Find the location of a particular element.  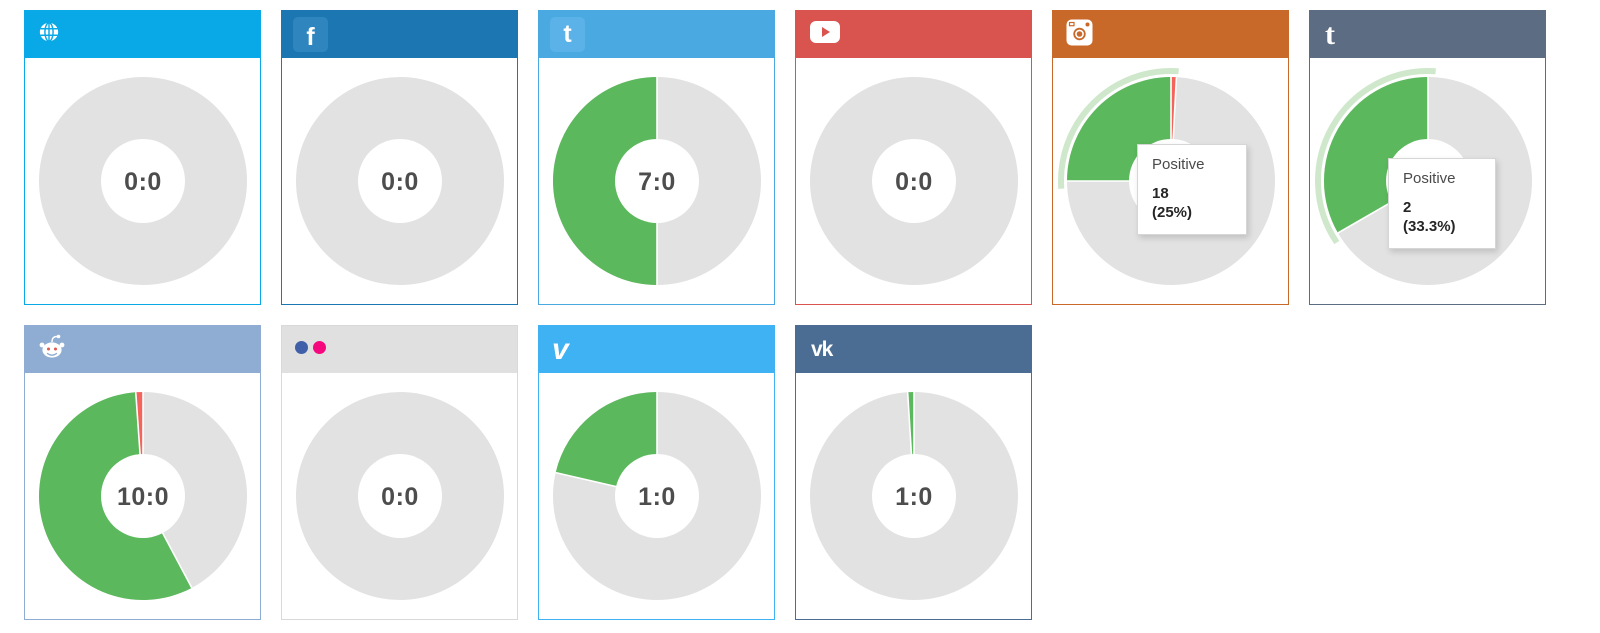

vimeo-icon: v is located at coordinates (560, 349).